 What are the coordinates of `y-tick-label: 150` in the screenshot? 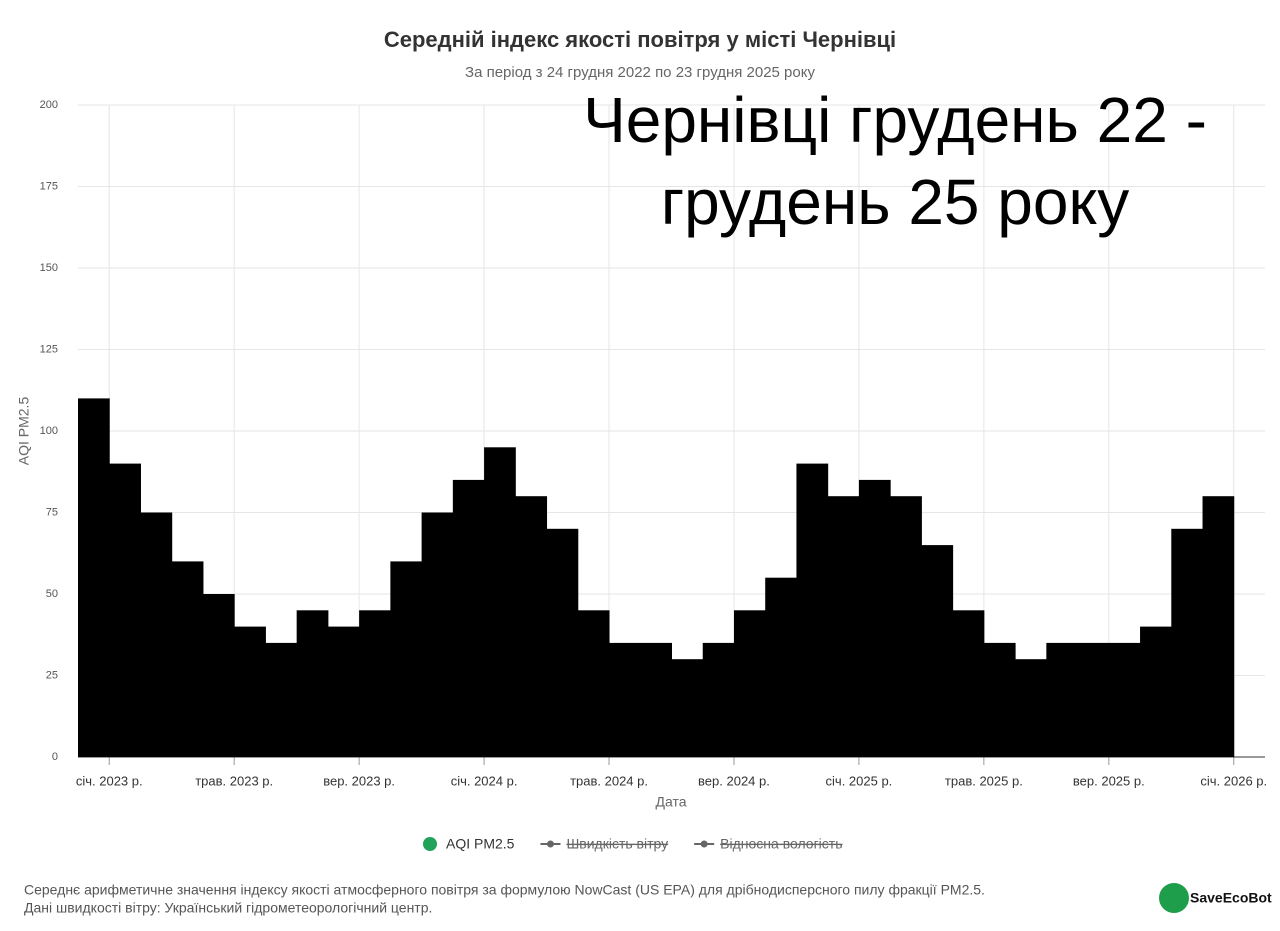 It's located at (49, 268).